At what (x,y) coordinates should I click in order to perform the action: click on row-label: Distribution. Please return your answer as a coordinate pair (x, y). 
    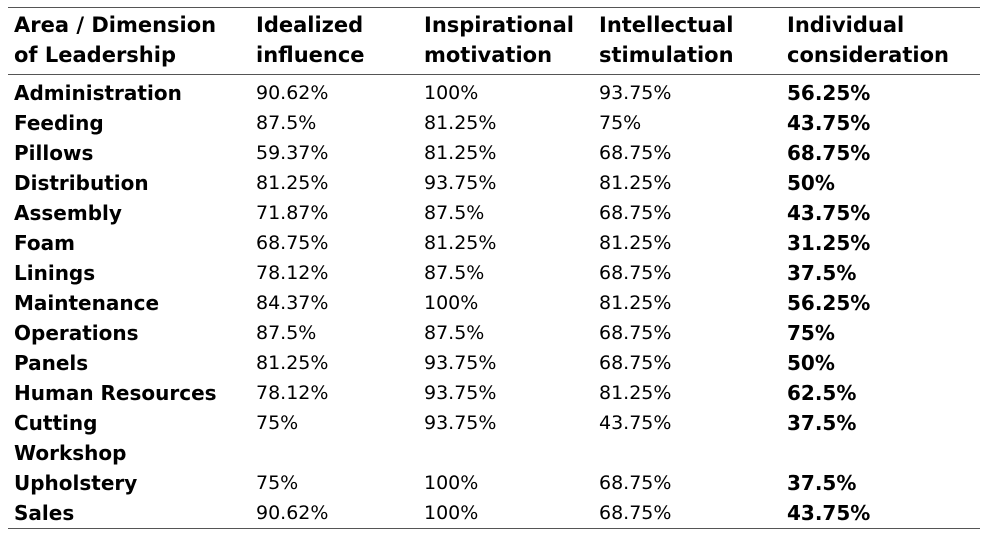
    Looking at the image, I should click on (129, 183).